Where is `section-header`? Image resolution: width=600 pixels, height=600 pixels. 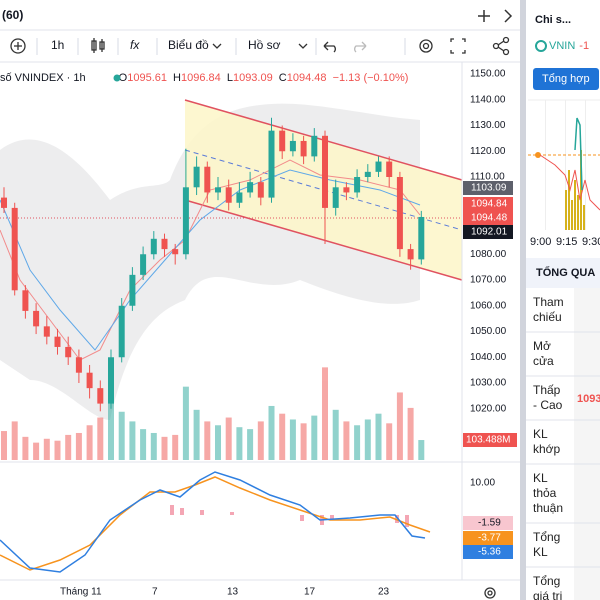 section-header is located at coordinates (563, 273).